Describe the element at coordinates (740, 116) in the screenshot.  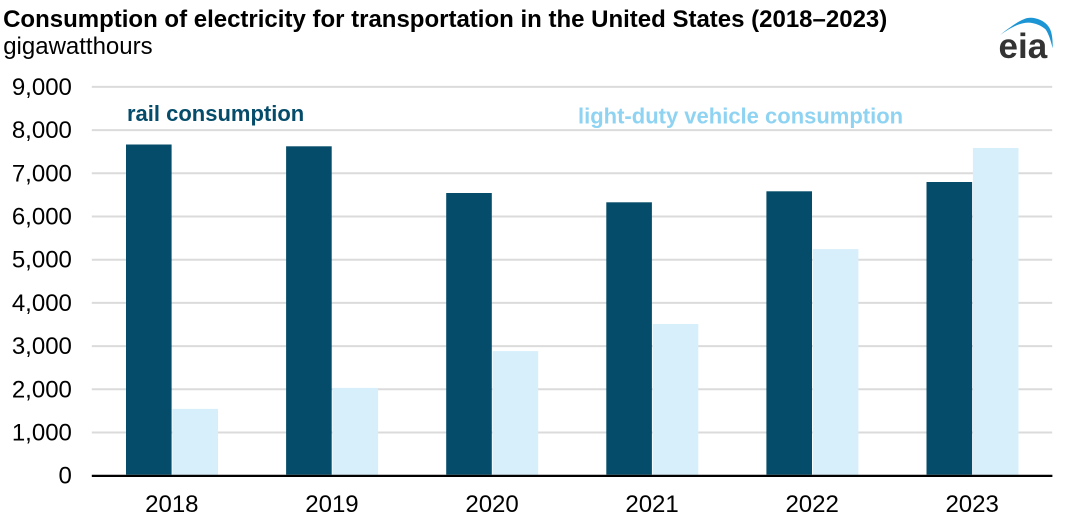
I see `svg-text: light-duty vehicle consumption` at that location.